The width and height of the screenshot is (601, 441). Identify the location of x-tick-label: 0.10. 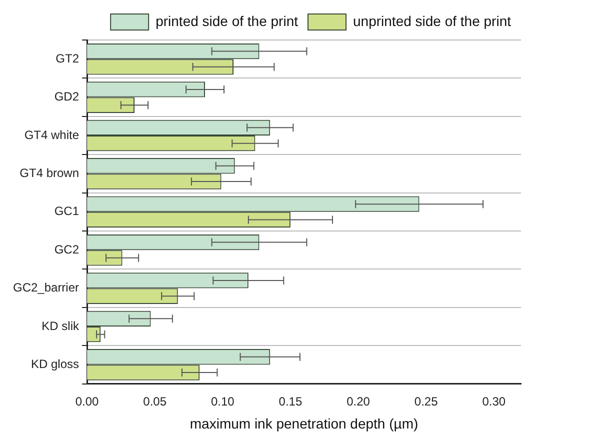
(222, 401).